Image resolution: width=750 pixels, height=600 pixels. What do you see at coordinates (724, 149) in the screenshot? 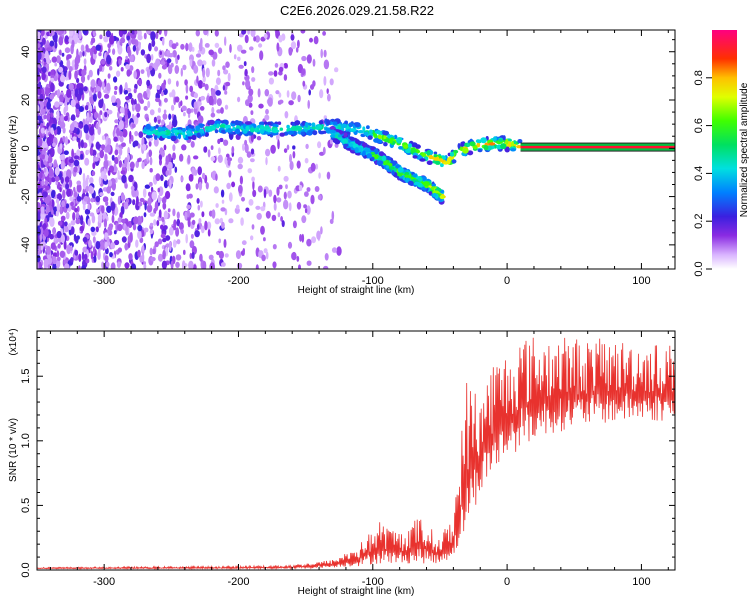
I see `colorbar-gradient` at bounding box center [724, 149].